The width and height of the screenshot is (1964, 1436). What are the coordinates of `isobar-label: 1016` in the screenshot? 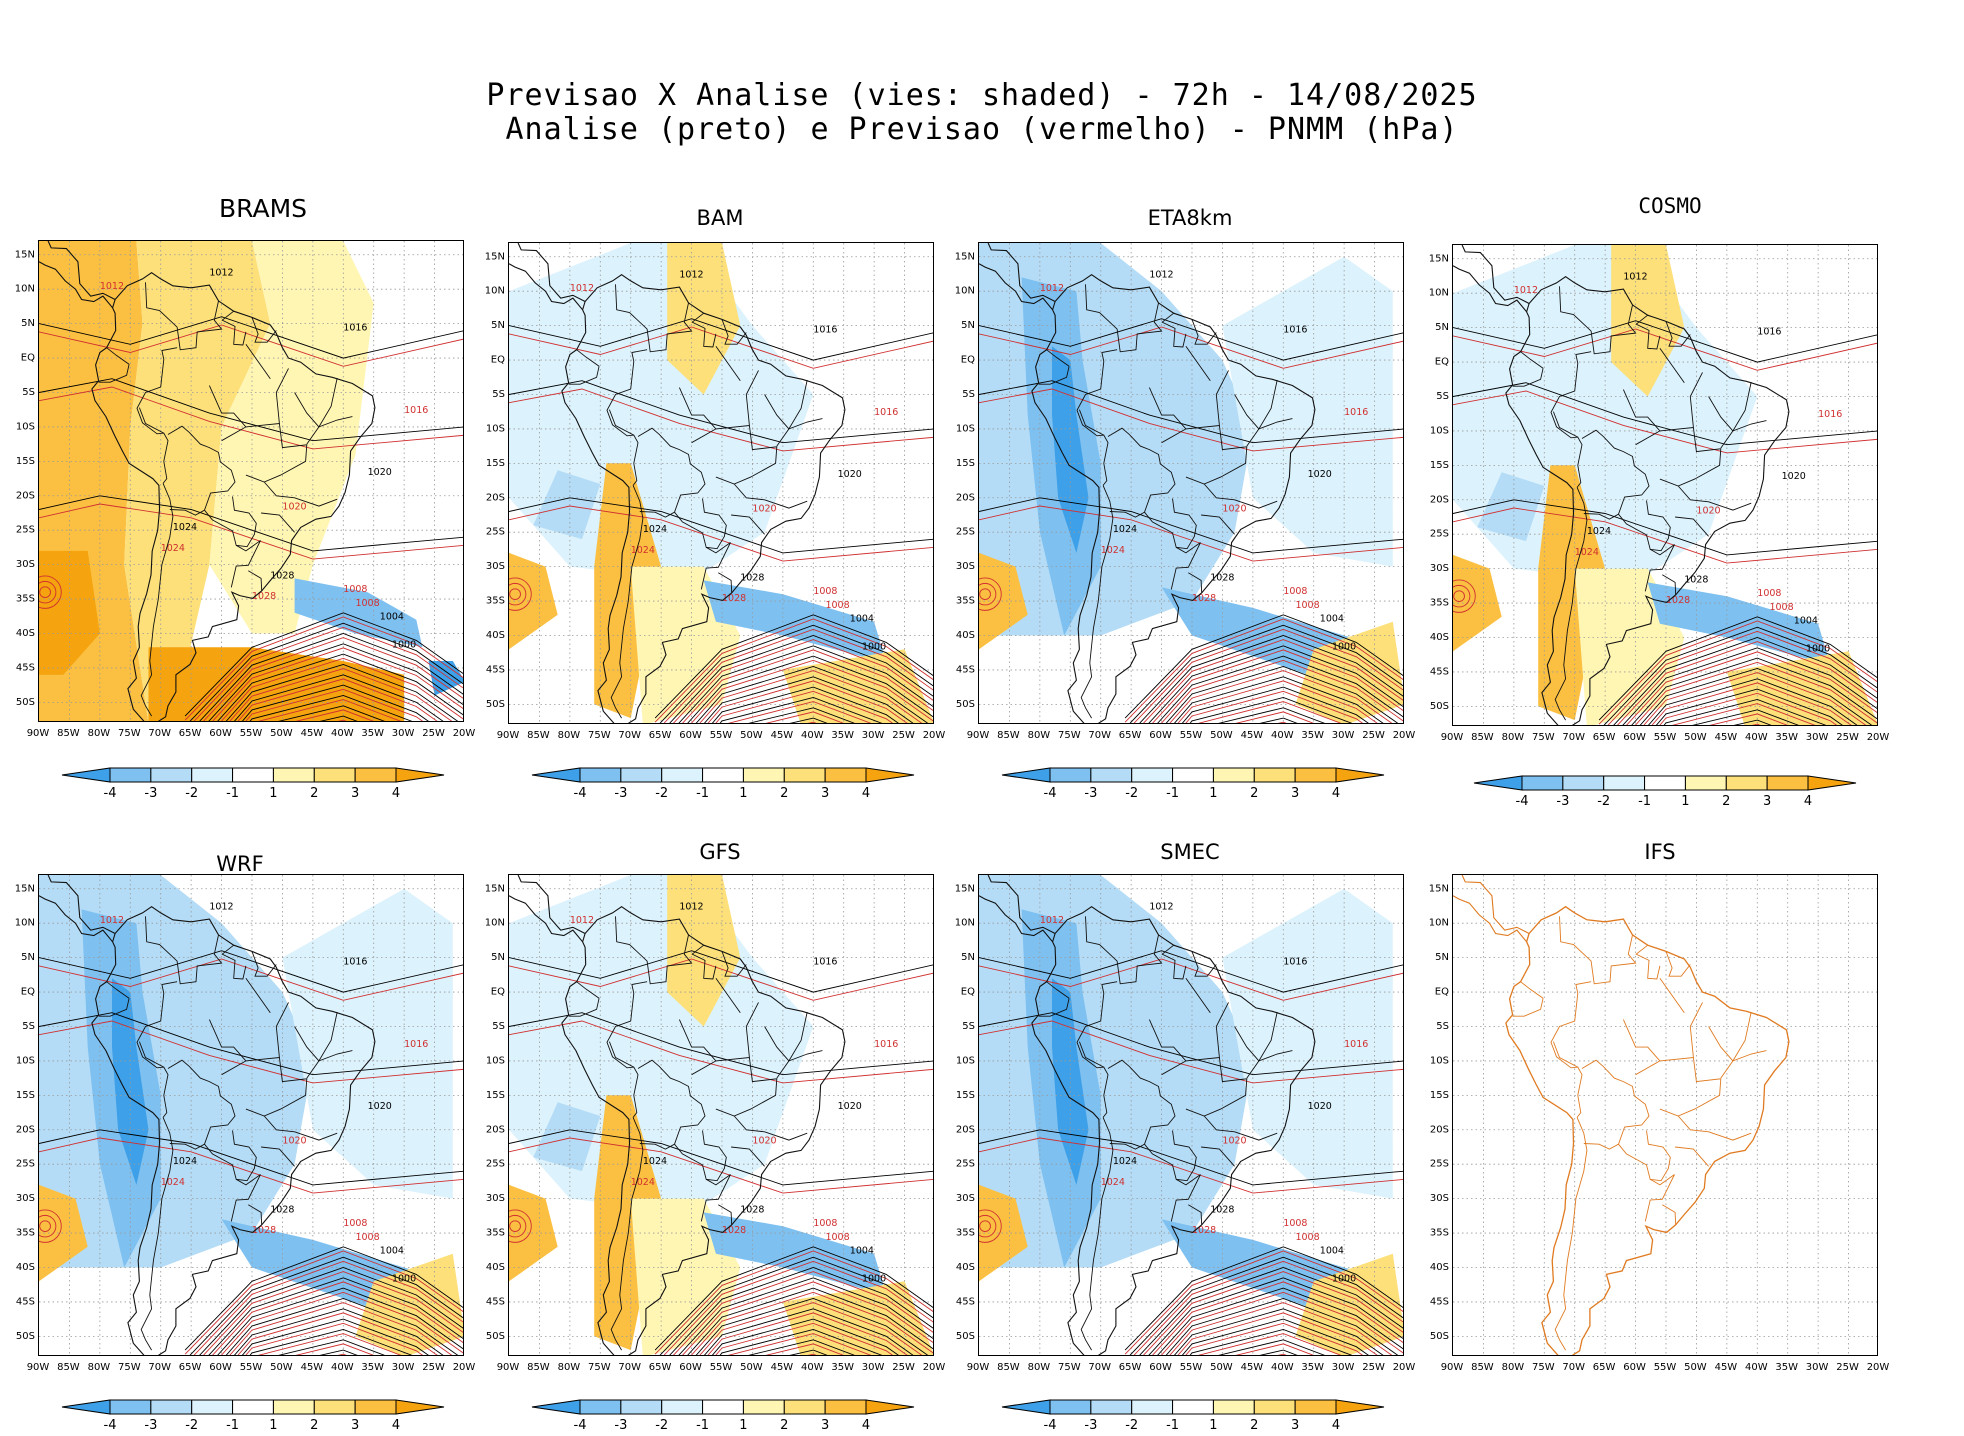 It's located at (825, 330).